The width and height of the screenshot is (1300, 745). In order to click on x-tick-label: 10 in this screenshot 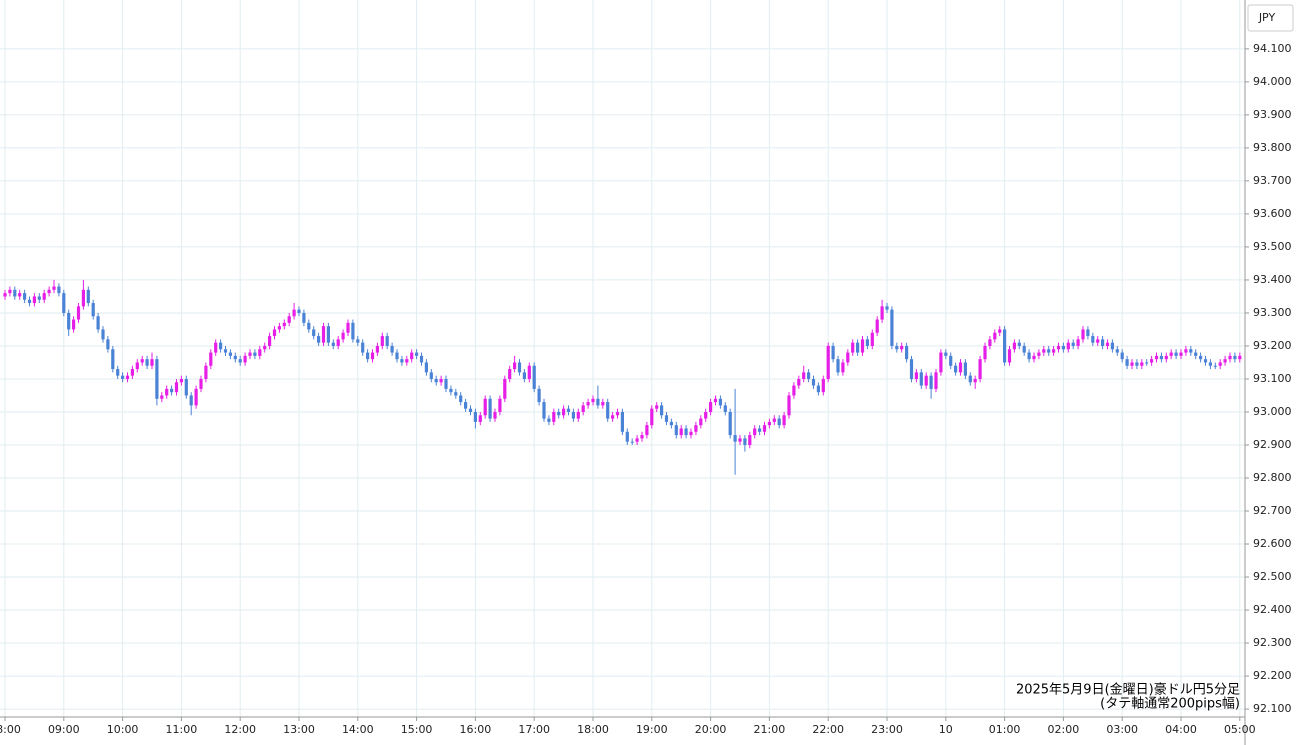, I will do `click(946, 729)`.